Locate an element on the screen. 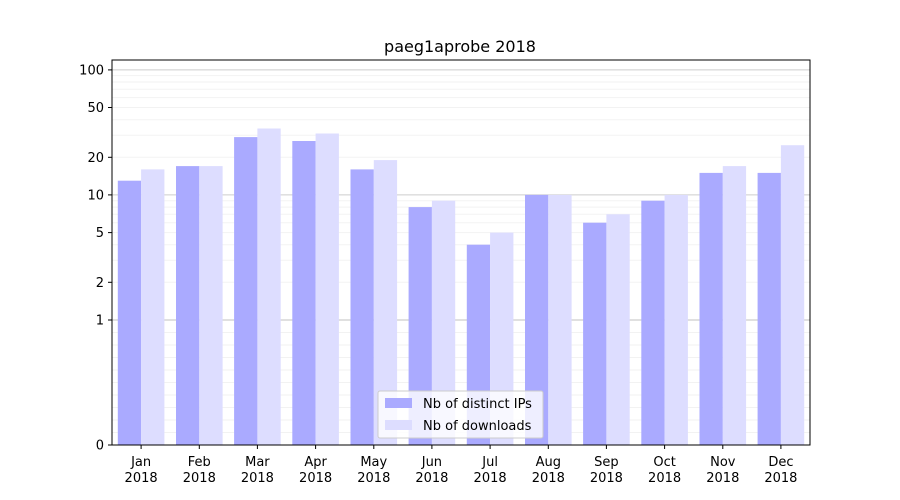  x-tick-label-month: Dec is located at coordinates (780, 462).